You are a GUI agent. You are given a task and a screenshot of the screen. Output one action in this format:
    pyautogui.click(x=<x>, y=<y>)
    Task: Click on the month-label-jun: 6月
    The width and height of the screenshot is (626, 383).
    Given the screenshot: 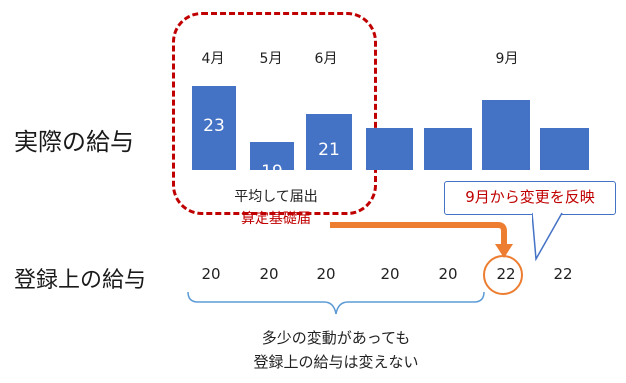 What is the action you would take?
    pyautogui.click(x=326, y=59)
    